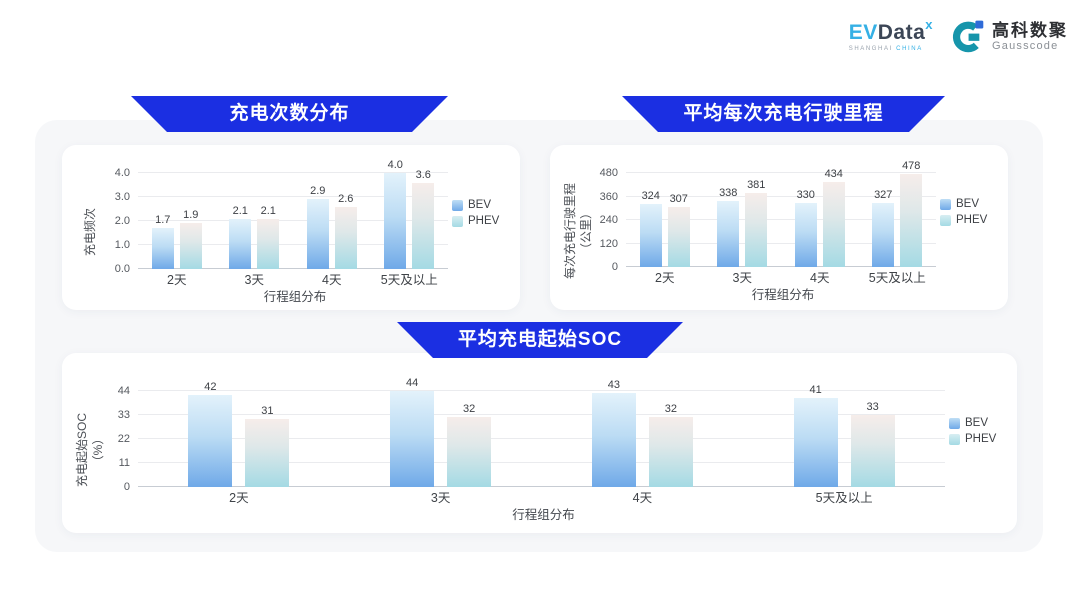 This screenshot has width=1080, height=608. I want to click on plot-wrap: 0 120 240 360 480 324 307 338 381 330 434 327 478, so click(767, 215).